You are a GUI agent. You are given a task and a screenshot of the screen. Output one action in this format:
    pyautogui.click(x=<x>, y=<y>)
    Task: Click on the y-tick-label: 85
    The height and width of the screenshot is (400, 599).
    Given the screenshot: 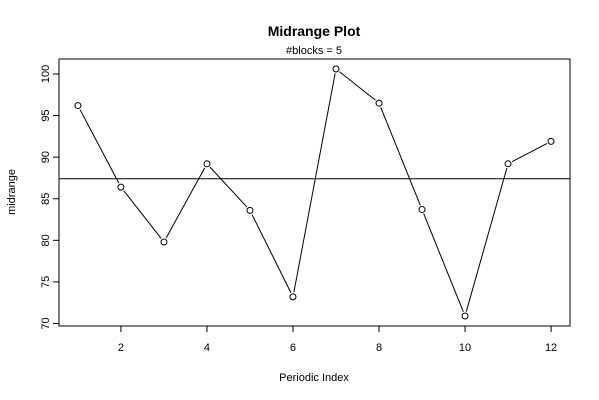 What is the action you would take?
    pyautogui.click(x=46, y=199)
    